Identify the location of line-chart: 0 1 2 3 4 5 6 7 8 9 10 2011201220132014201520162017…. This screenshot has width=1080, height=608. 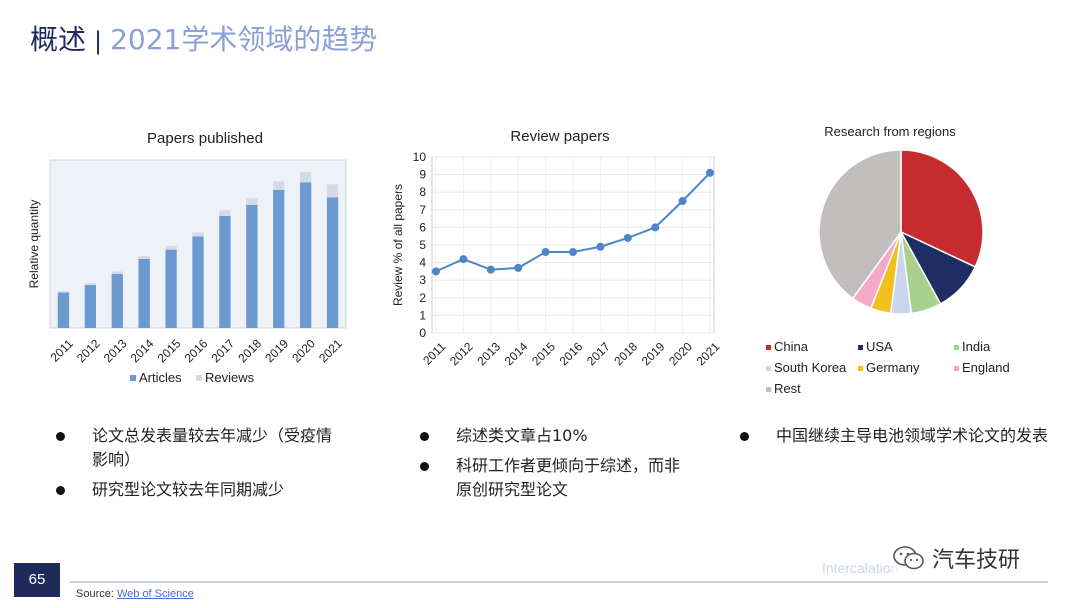
(557, 259).